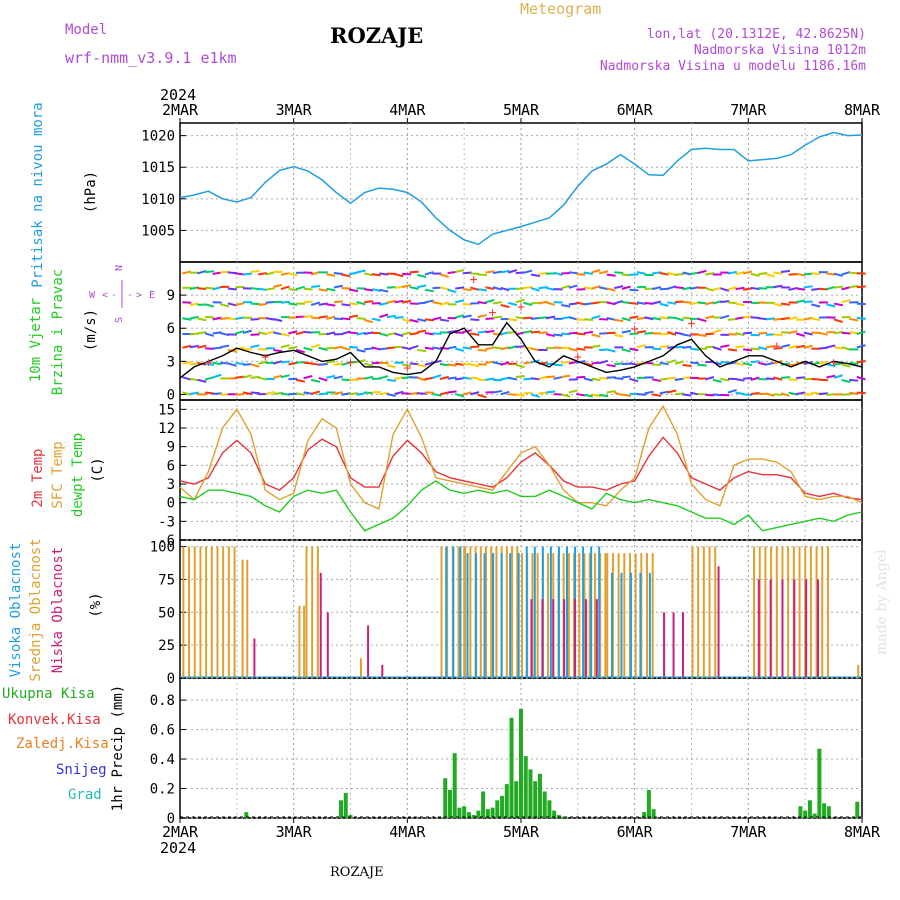  I want to click on dewpt-axis-title: dewpt Temp, so click(78, 475).